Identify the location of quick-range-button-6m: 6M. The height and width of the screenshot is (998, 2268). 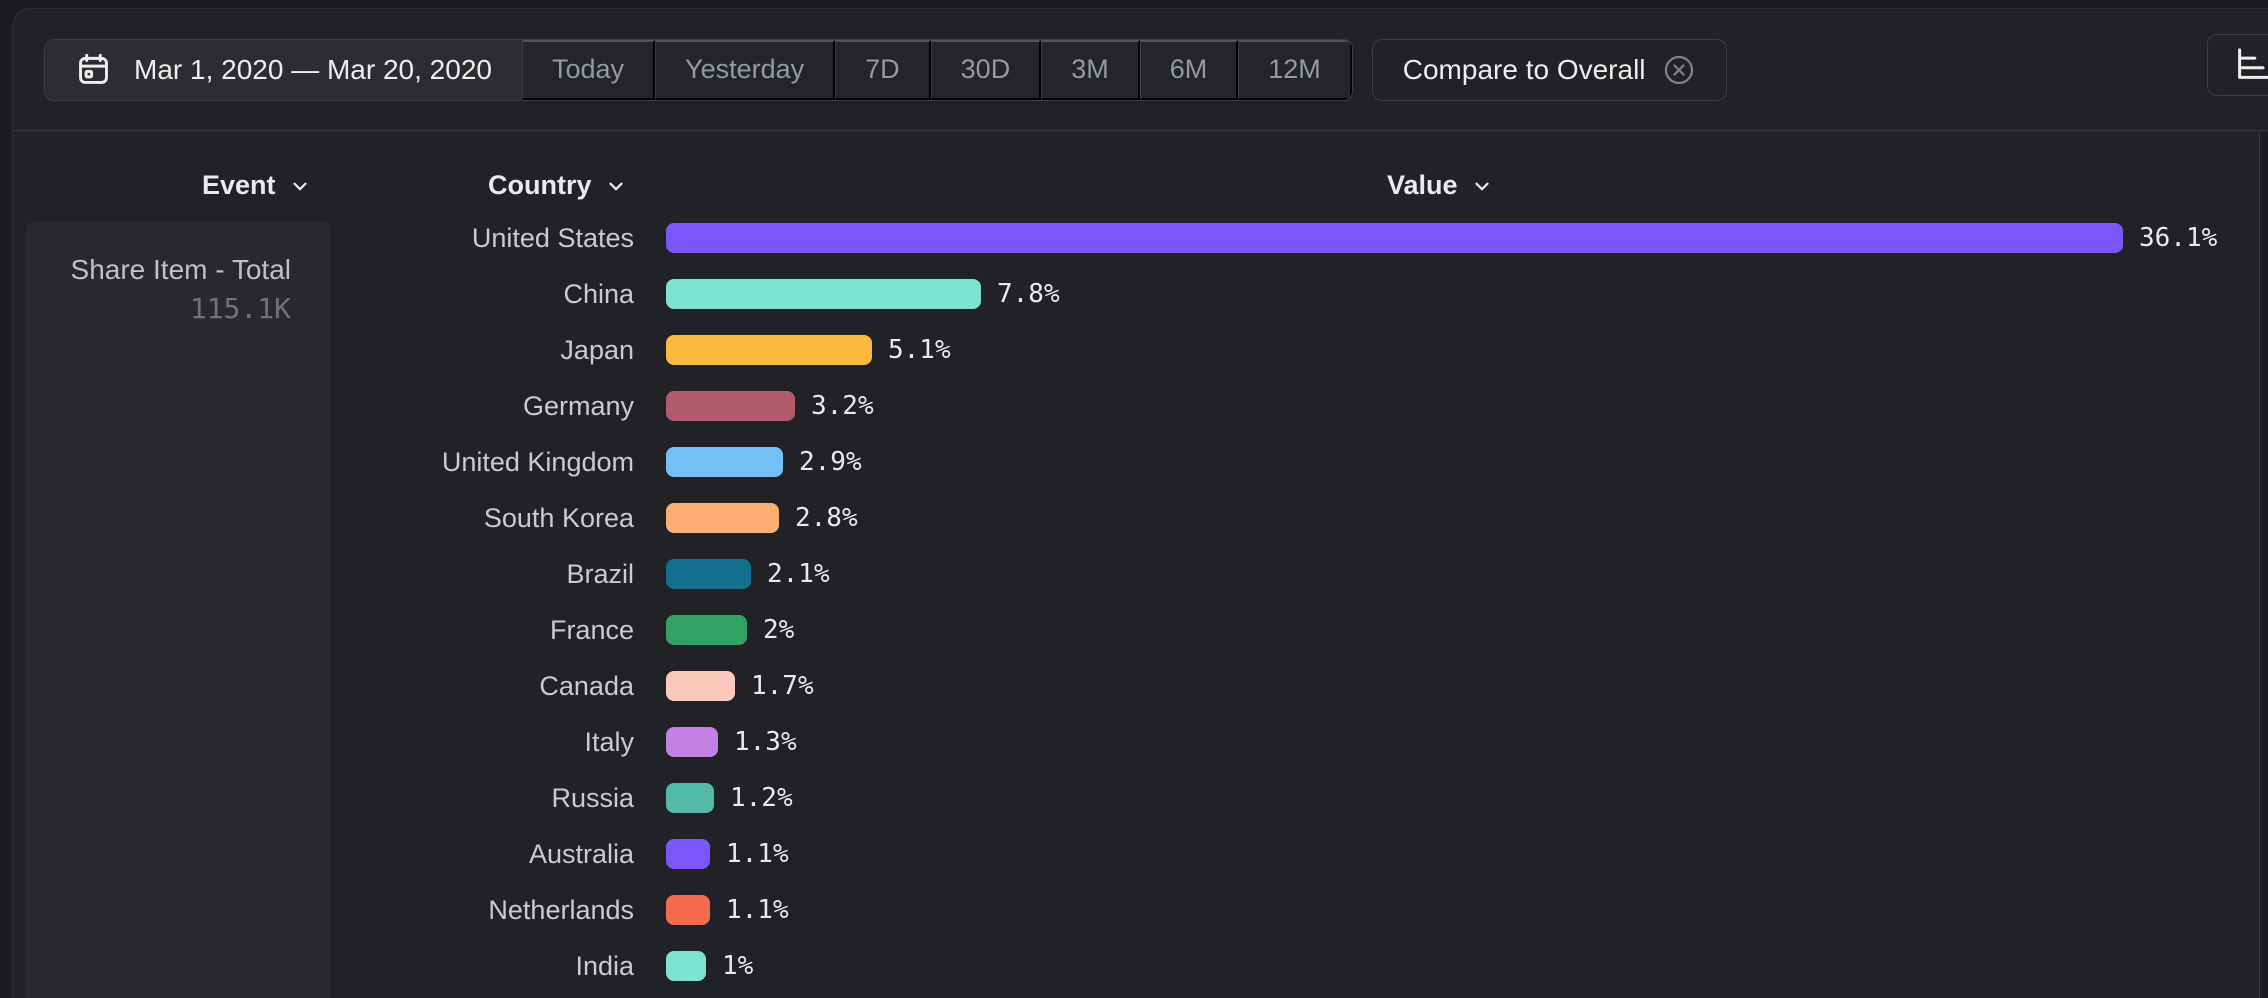
(1189, 69).